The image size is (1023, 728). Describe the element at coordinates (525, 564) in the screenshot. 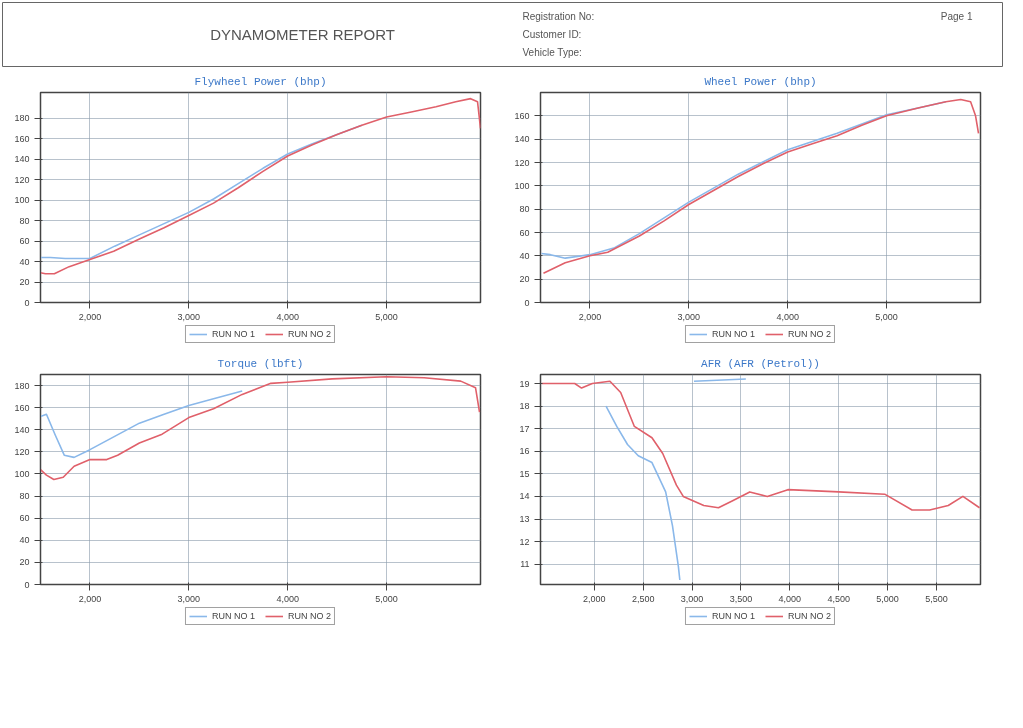

I see `y-tick-label: 11` at that location.